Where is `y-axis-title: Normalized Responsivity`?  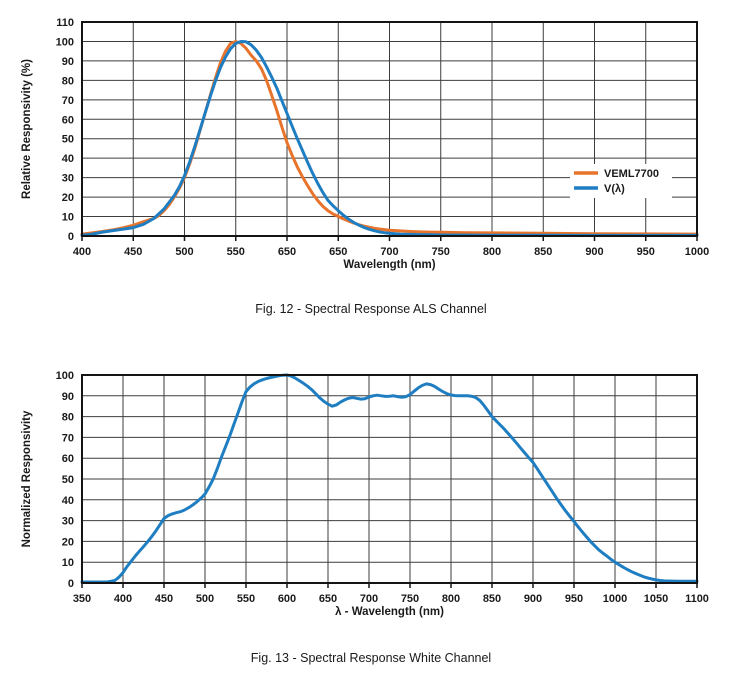
y-axis-title: Normalized Responsivity is located at coordinates (27, 478).